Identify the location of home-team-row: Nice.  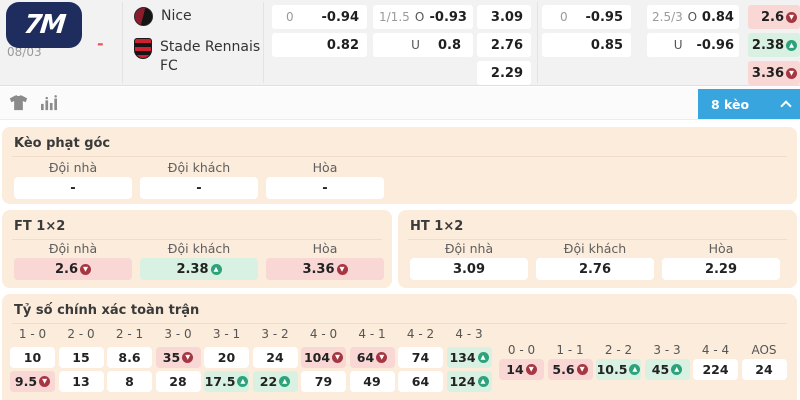
(163, 16).